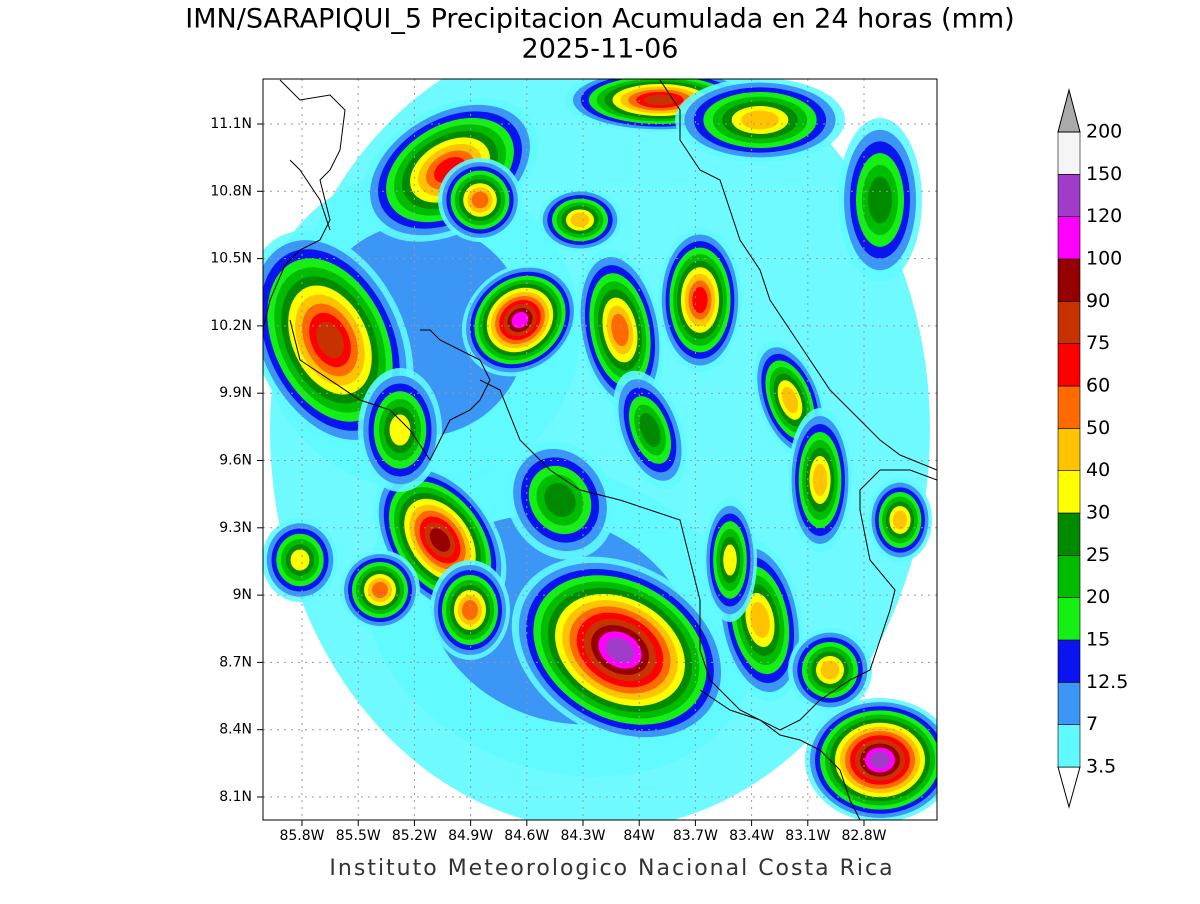 The image size is (1200, 904). What do you see at coordinates (751, 836) in the screenshot?
I see `lon-tick-label: 83.4W` at bounding box center [751, 836].